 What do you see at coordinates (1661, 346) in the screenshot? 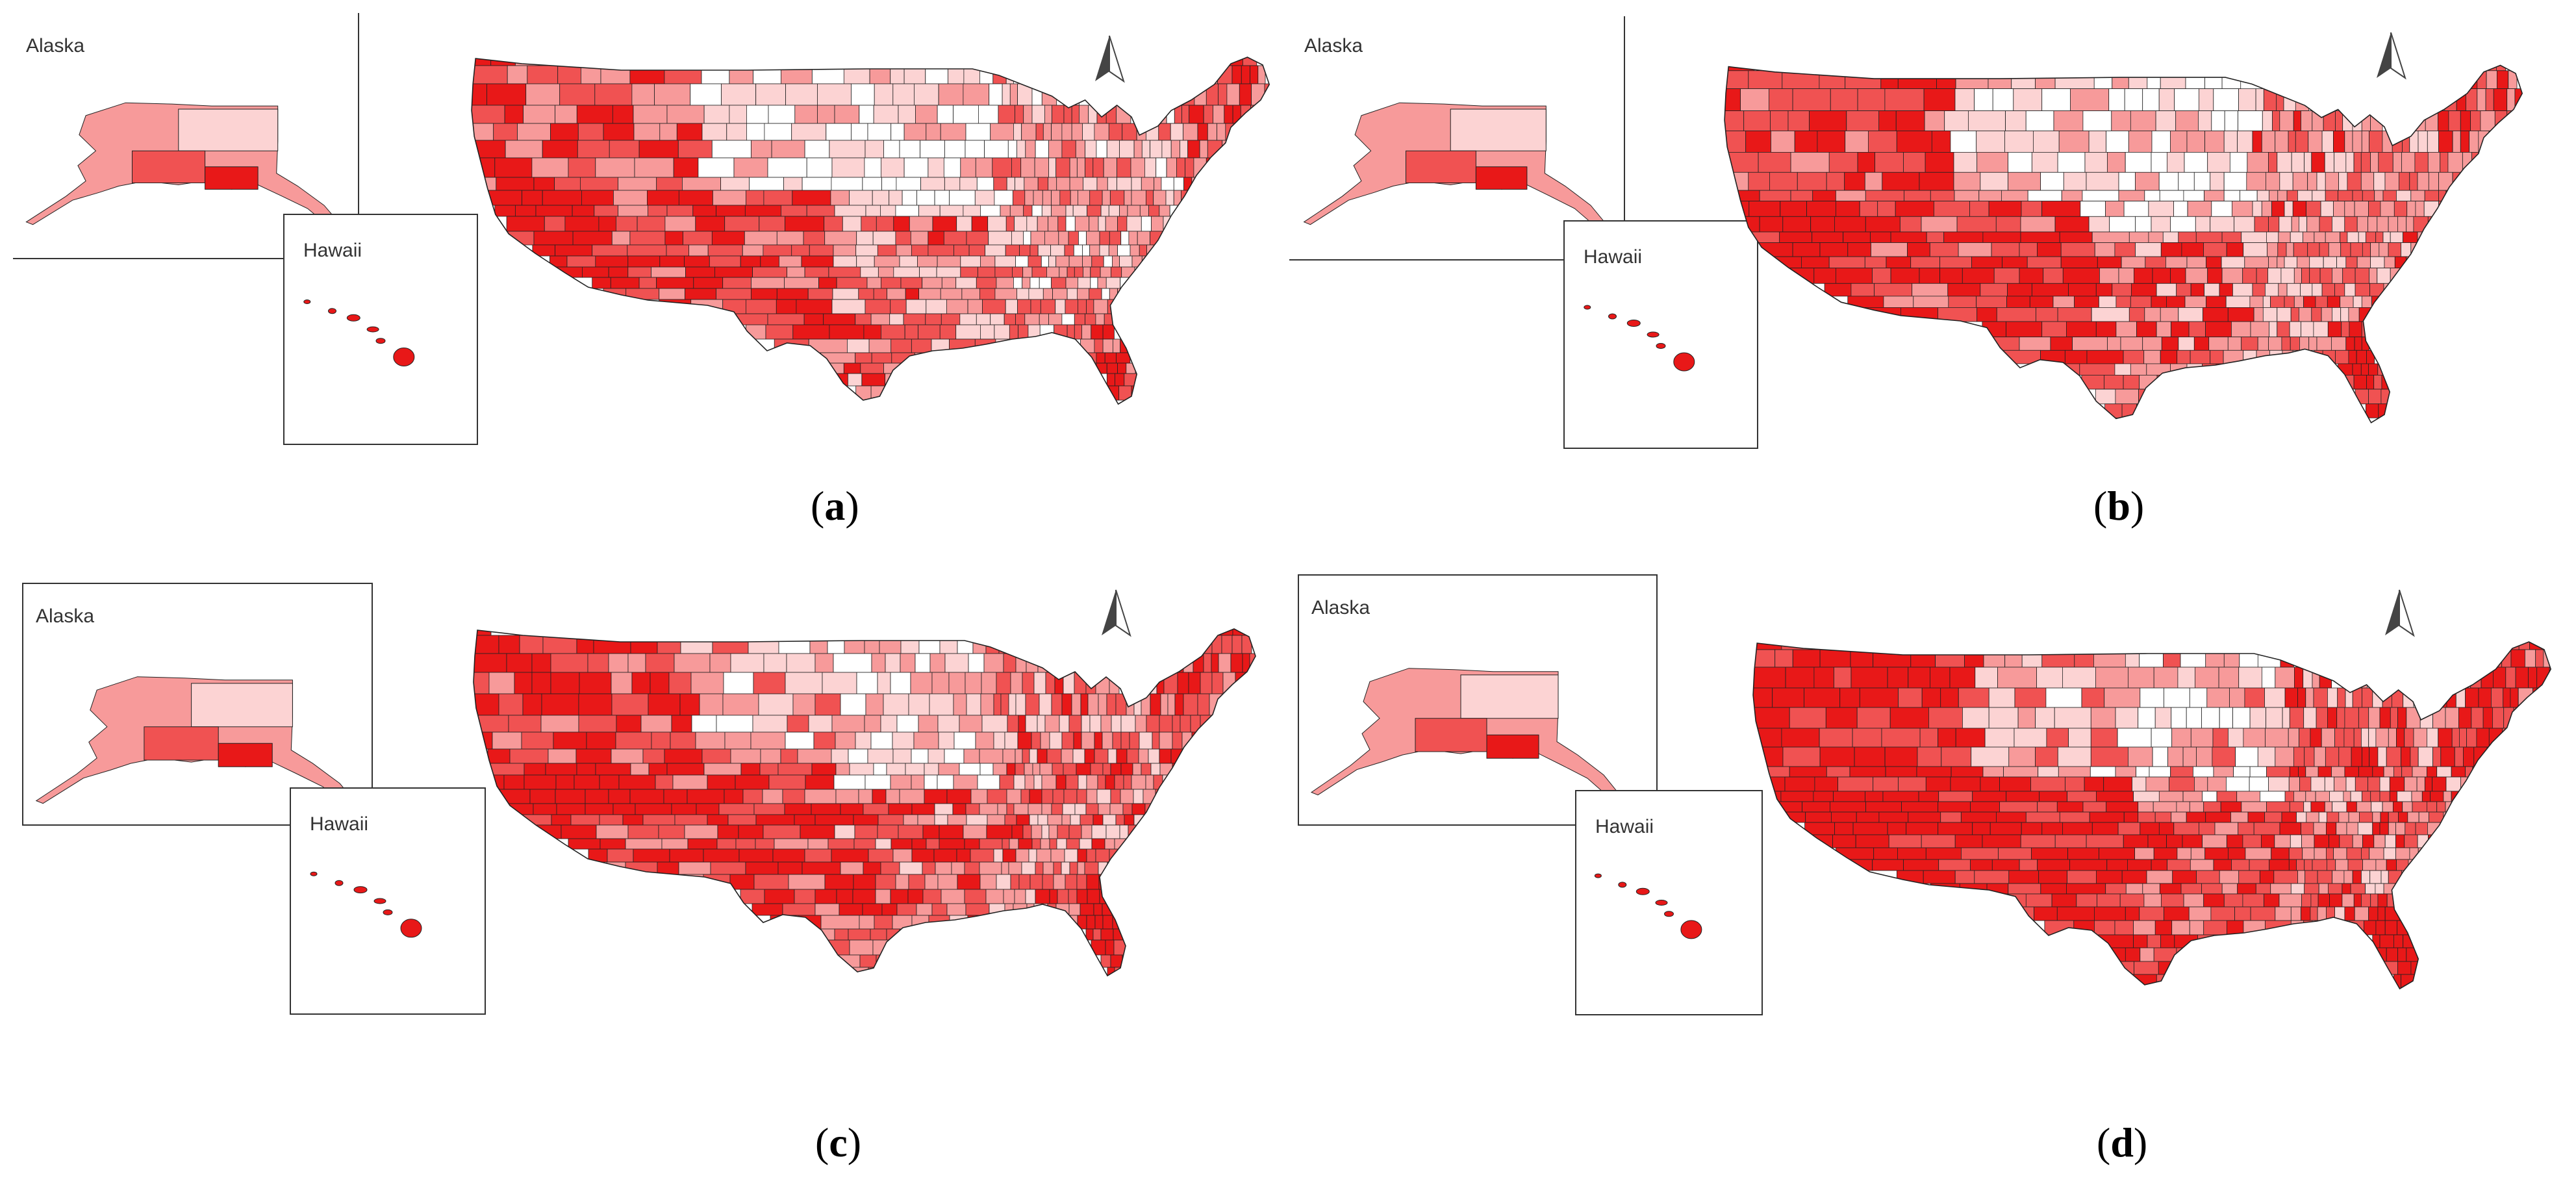
I see `hawaii-island` at bounding box center [1661, 346].